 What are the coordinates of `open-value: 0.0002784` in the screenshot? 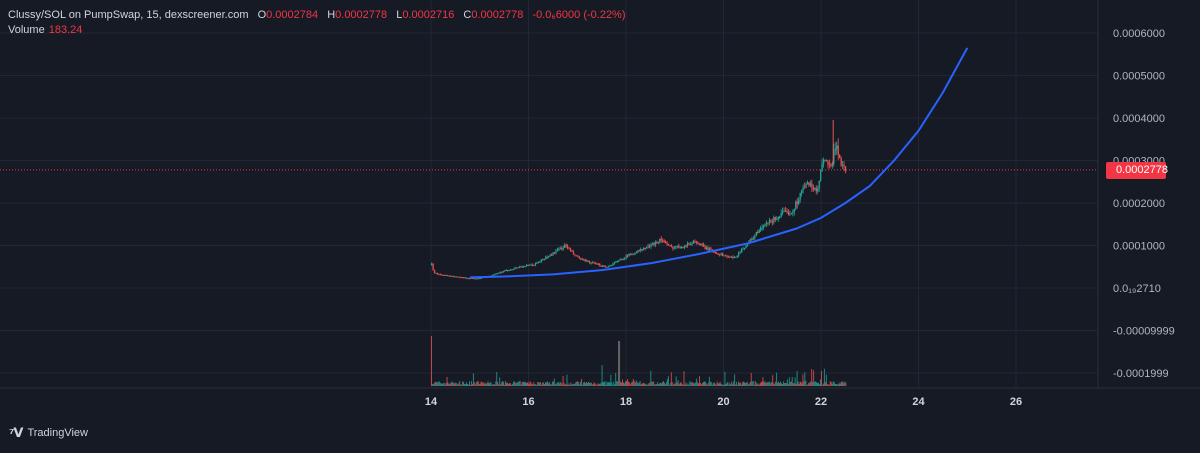 It's located at (292, 15).